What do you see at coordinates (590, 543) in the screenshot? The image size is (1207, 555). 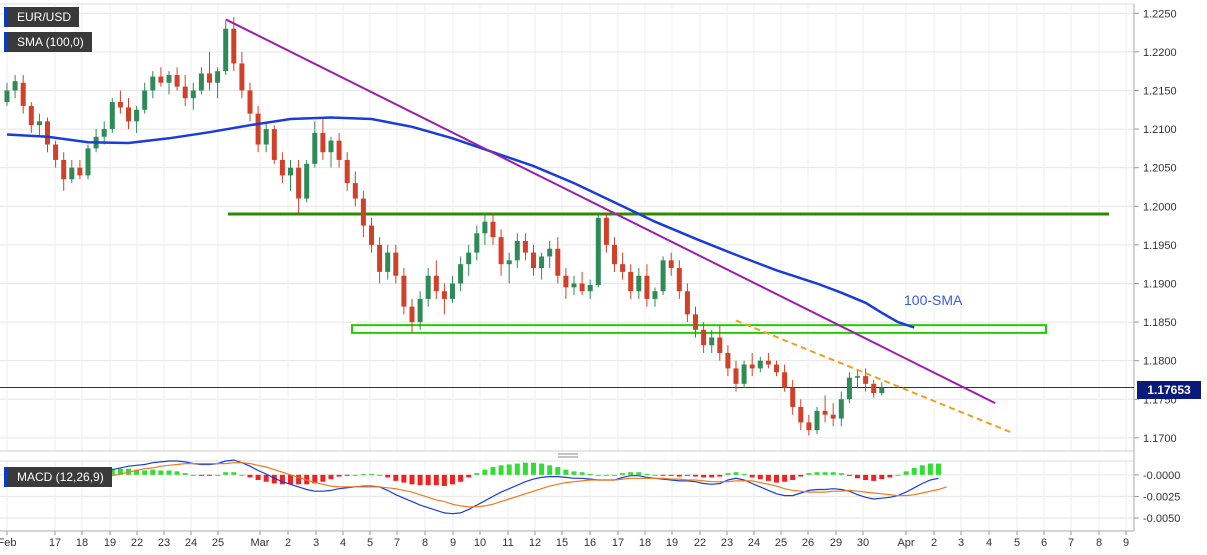 I see `time-tick-label: 16` at bounding box center [590, 543].